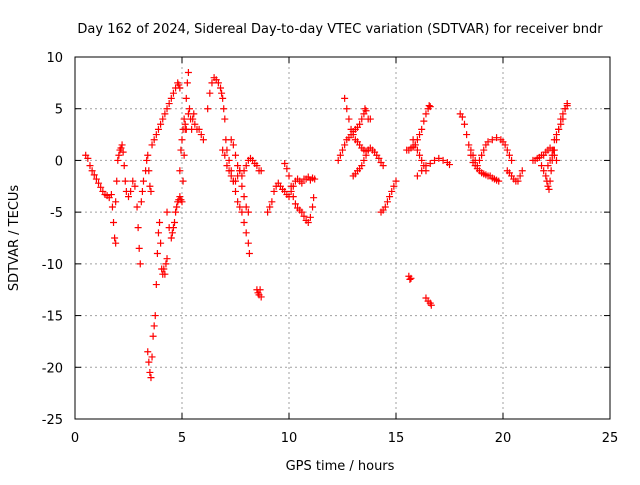 This screenshot has width=640, height=485. What do you see at coordinates (396, 438) in the screenshot?
I see `x-tick-label: 15` at bounding box center [396, 438].